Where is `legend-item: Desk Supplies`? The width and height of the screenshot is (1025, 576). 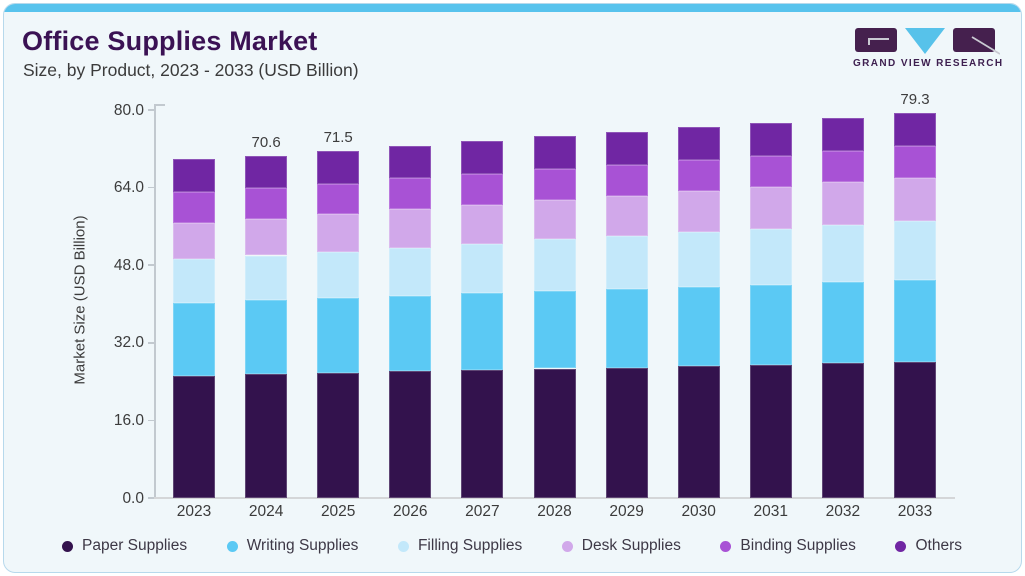 legend-item: Desk Supplies is located at coordinates (621, 546).